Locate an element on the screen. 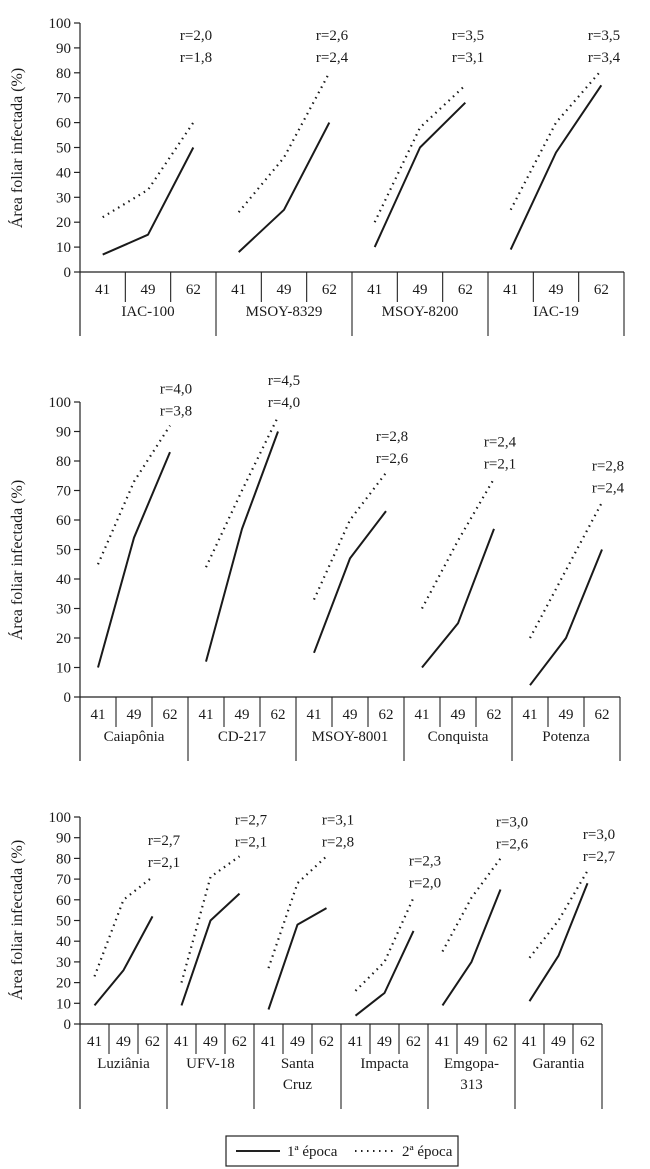 This screenshot has width=650, height=1169. legend-label-2a-epoca: 2ª época is located at coordinates (427, 1152).